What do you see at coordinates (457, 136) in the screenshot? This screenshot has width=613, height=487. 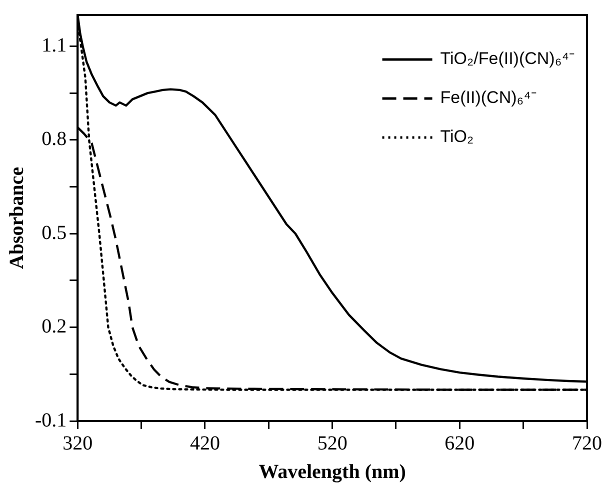 I see `legend-label: TiO₂` at bounding box center [457, 136].